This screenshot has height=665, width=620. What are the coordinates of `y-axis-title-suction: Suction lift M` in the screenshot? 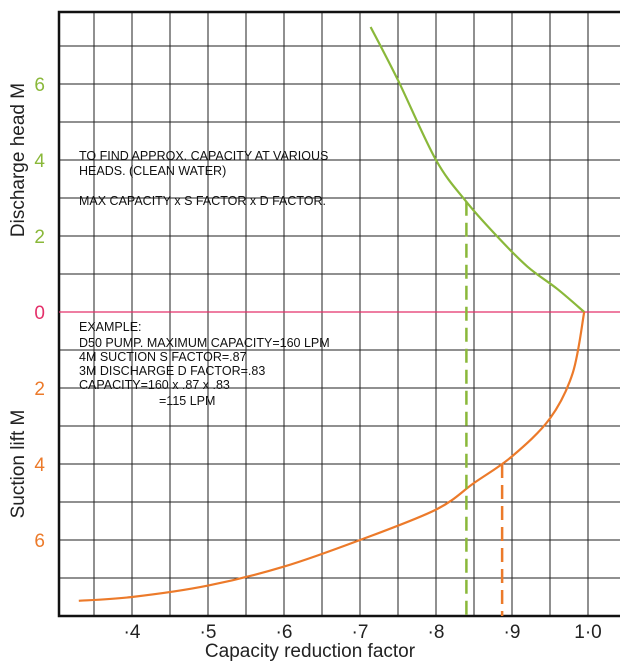 It's located at (18, 464).